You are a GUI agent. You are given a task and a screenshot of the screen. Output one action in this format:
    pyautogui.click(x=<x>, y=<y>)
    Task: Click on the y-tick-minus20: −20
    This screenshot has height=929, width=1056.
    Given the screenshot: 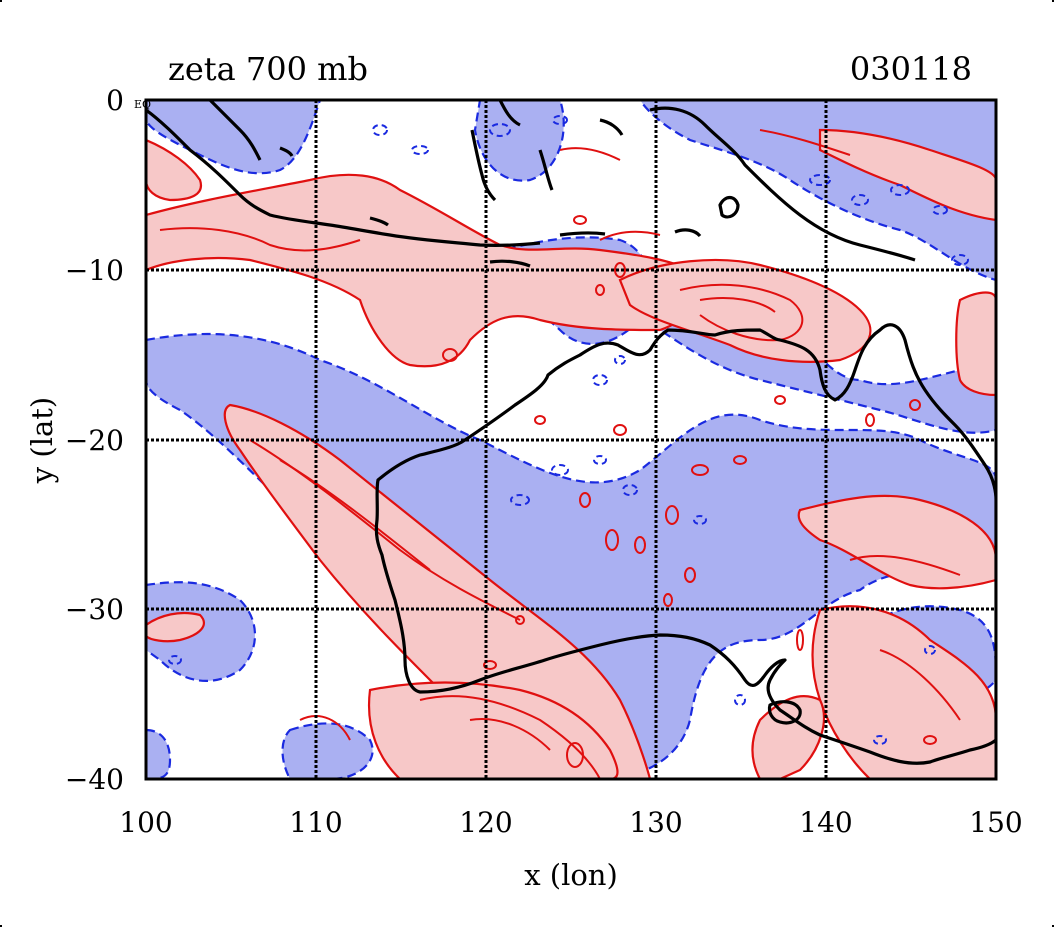 What is the action you would take?
    pyautogui.click(x=94, y=440)
    